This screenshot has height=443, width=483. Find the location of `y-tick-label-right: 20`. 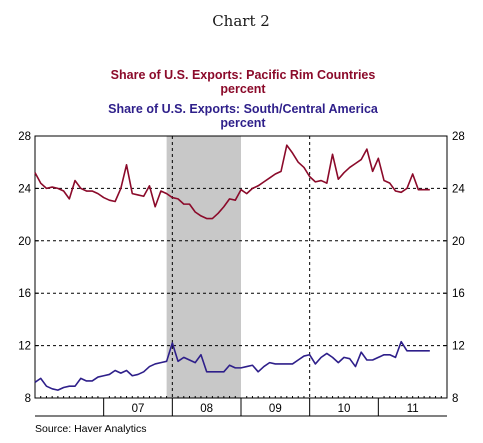

y-tick-label-right: 20 is located at coordinates (458, 242).